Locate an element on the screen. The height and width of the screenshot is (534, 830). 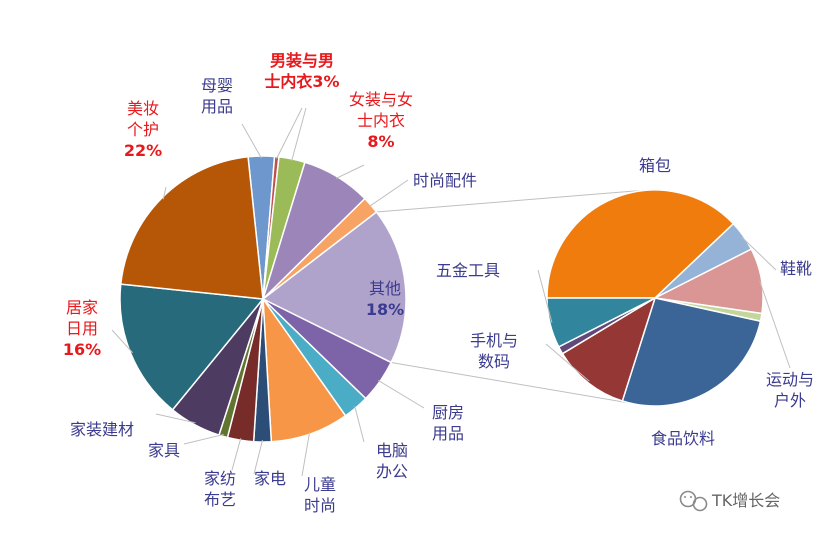
main-label-9-line-0: 家电 is located at coordinates (270, 478).